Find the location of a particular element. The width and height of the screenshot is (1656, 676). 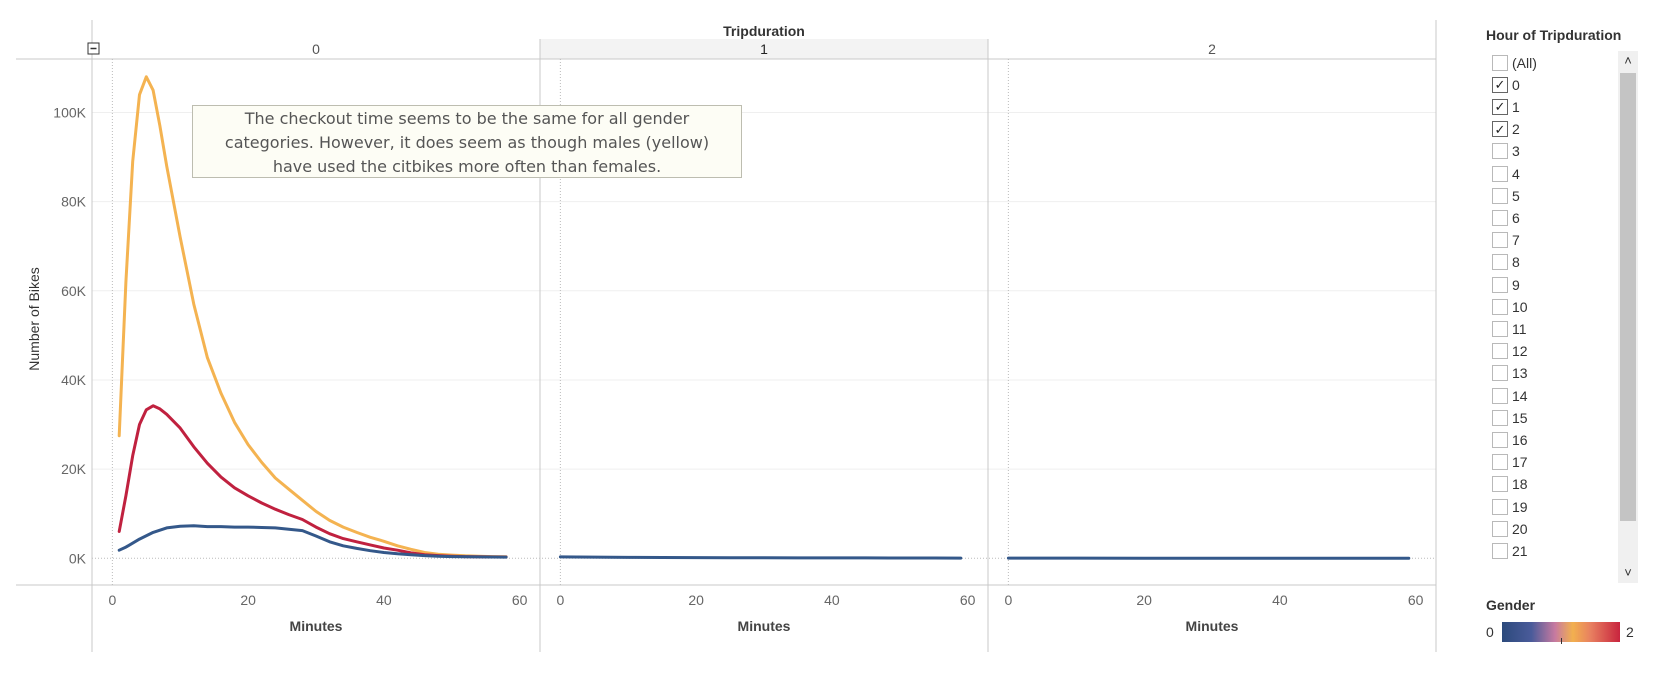

filter-item-0: ✓ 0 is located at coordinates (1503, 84).